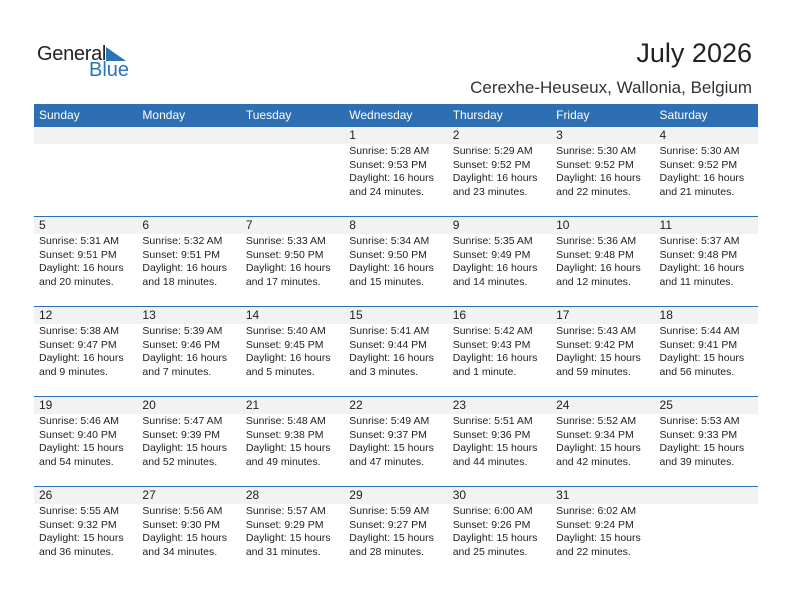 Image resolution: width=792 pixels, height=612 pixels. Describe the element at coordinates (490, 551) in the screenshot. I see `daylight-minutes-text: and 25 minutes.` at that location.